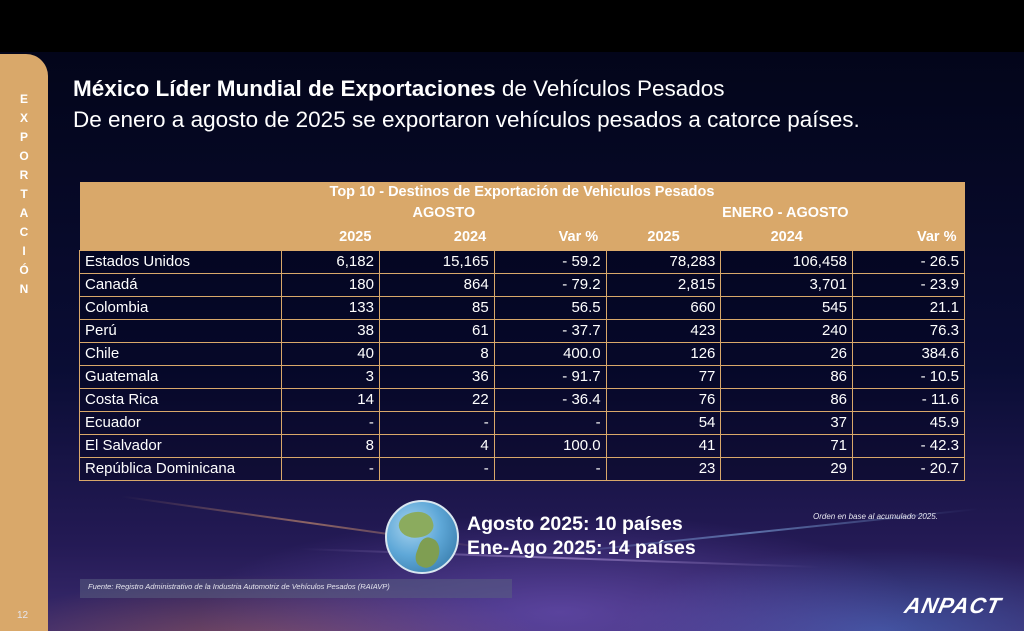  I want to click on column-header: 2024, so click(437, 237).